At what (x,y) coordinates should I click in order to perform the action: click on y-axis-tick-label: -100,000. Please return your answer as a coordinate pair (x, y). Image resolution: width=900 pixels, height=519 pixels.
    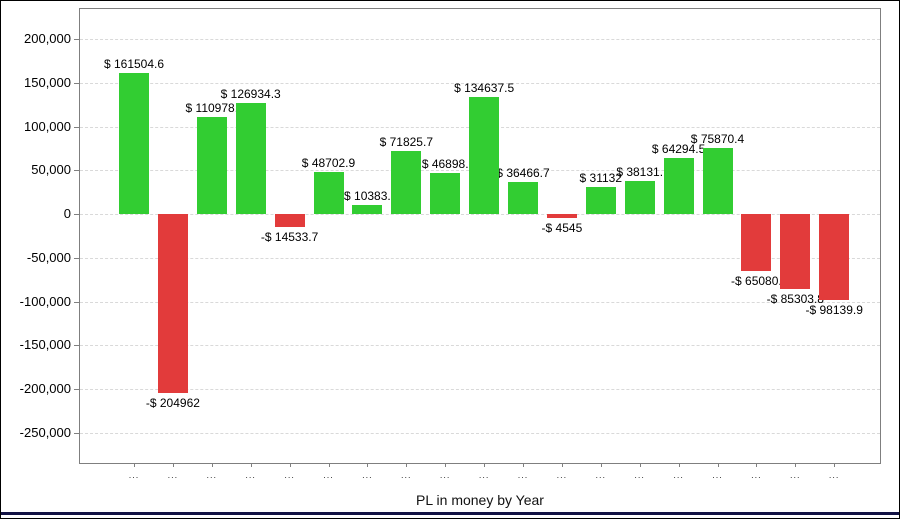
    Looking at the image, I should click on (45, 301).